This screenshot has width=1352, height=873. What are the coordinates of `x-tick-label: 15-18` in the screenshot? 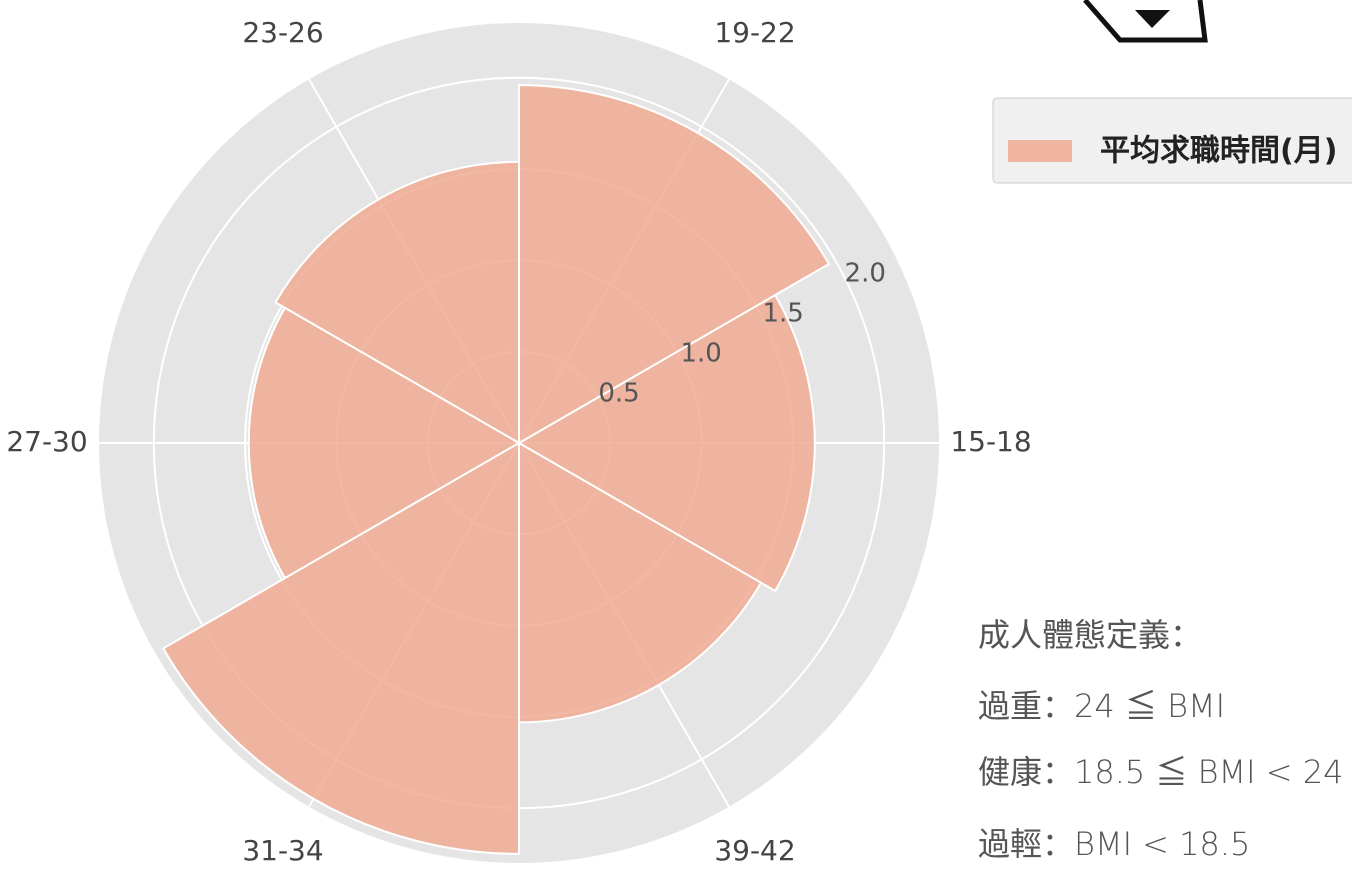 It's located at (990, 441).